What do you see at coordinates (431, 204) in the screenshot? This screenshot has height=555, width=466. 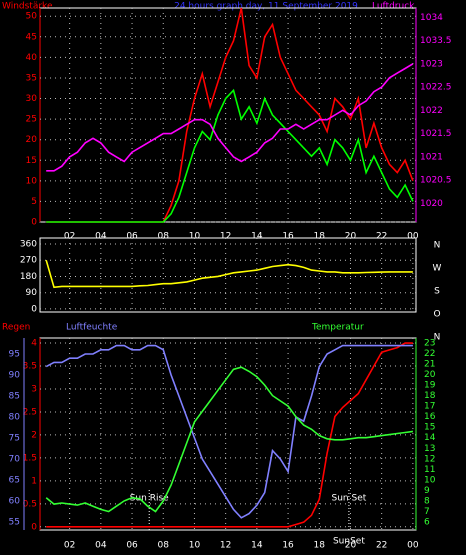 I see `y2-tick-label: 1020` at bounding box center [431, 204].